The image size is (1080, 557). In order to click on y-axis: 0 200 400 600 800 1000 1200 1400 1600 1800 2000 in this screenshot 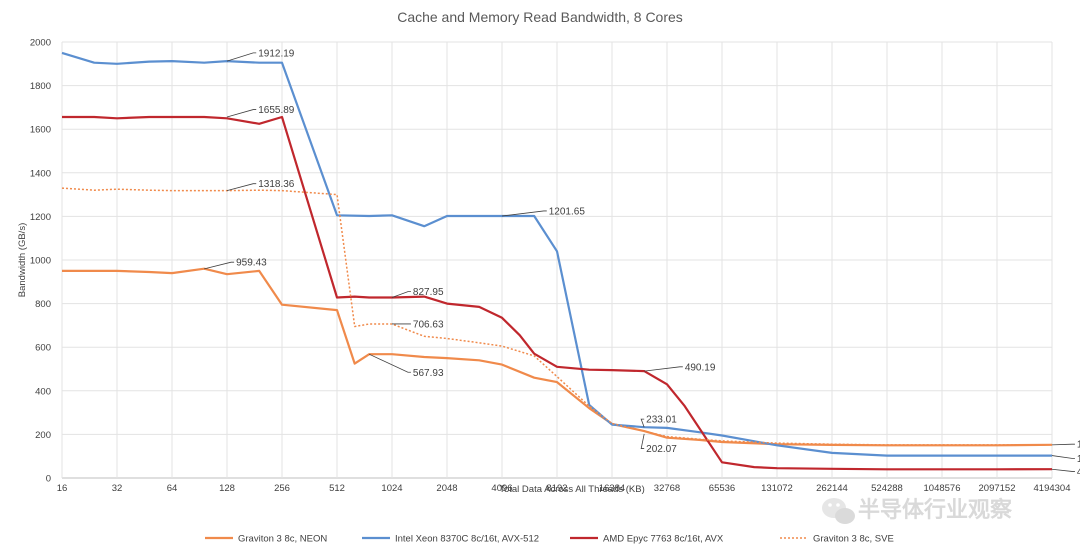, I will do `click(40, 261)`.